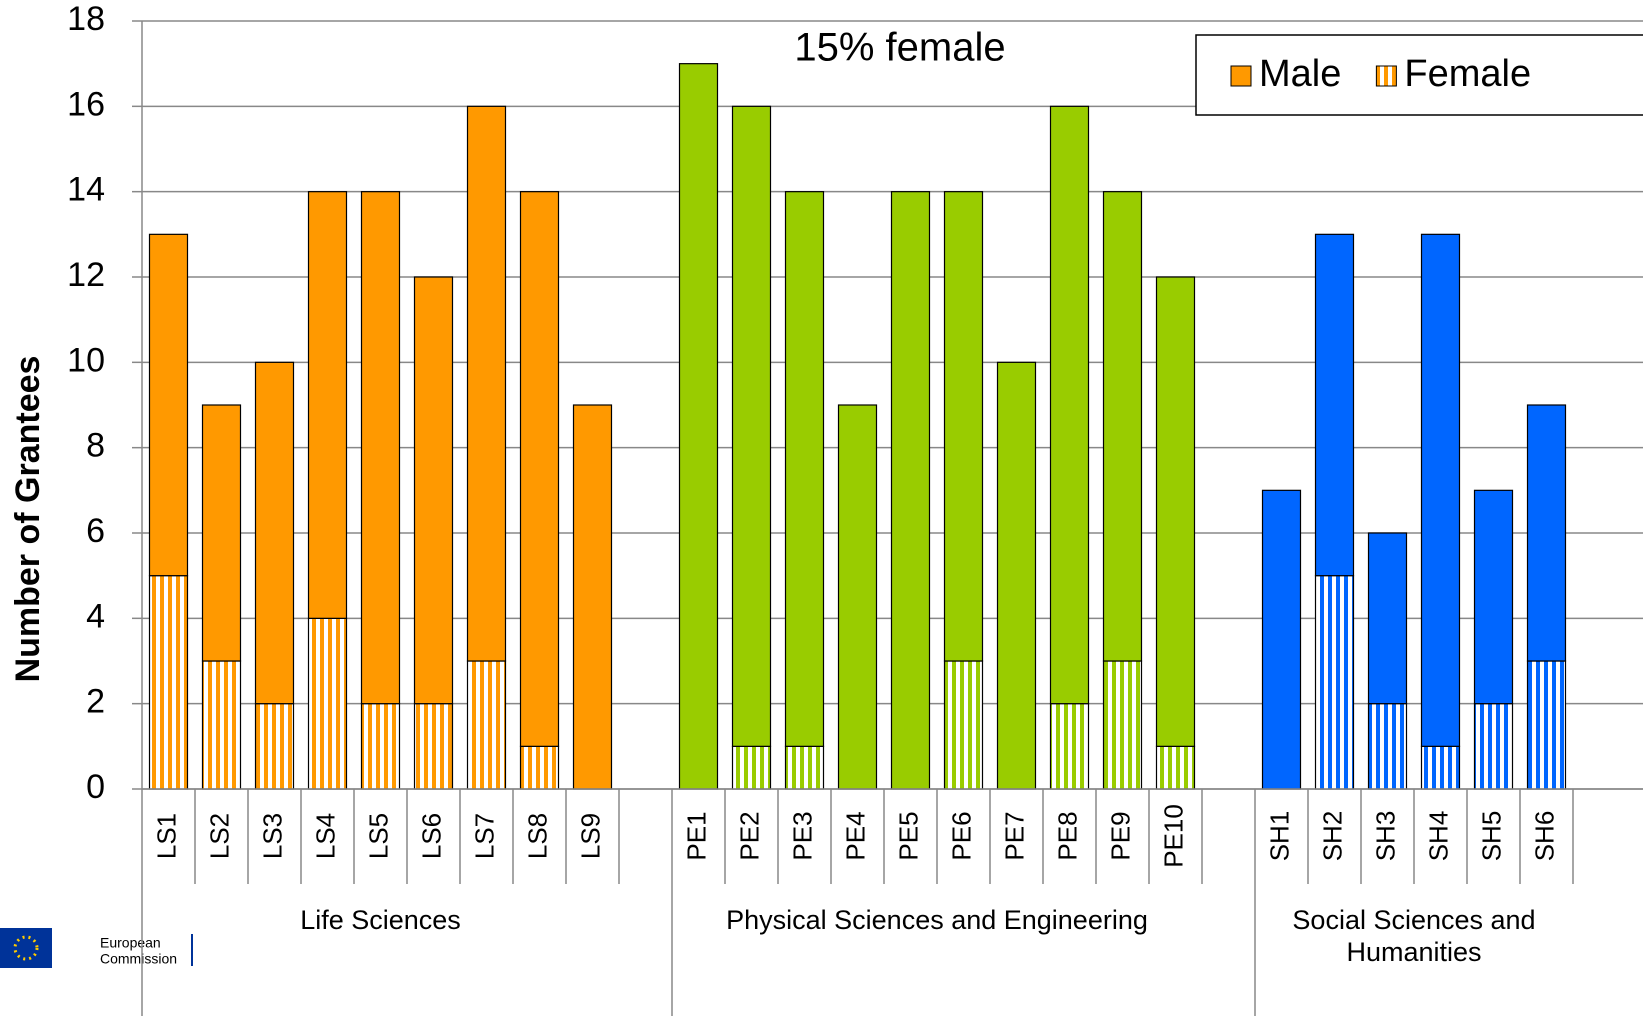  Describe the element at coordinates (855, 835) in the screenshot. I see `x-tick-label: PE4` at that location.